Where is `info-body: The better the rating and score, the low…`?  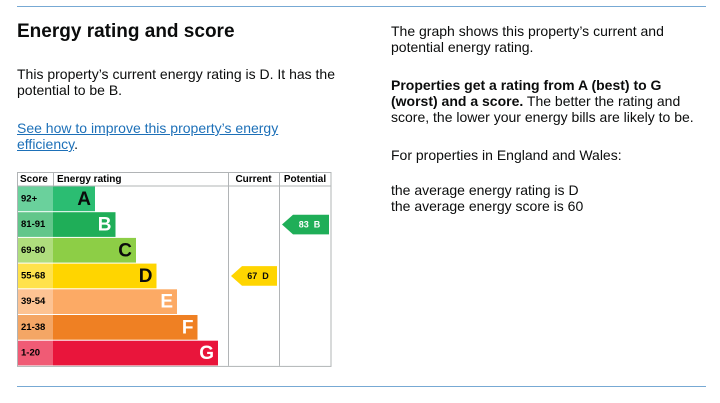
info-body: The better the rating and score, the low… is located at coordinates (542, 109).